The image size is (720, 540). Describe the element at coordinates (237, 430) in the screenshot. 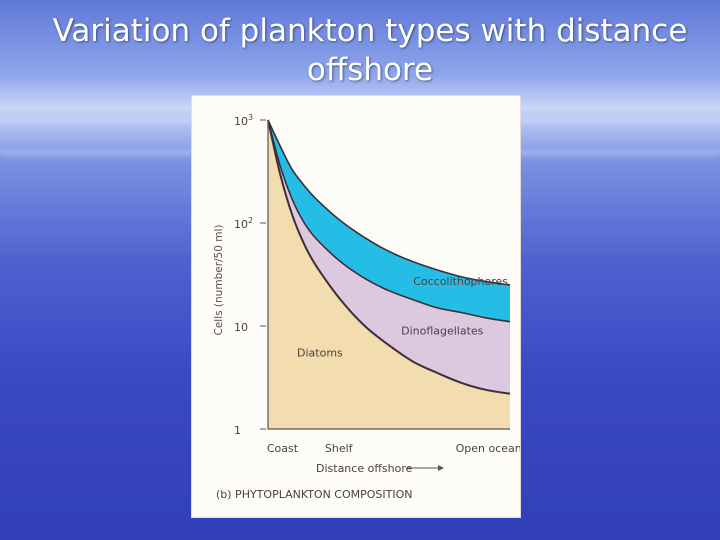

I see `y-tick-label: 1` at that location.